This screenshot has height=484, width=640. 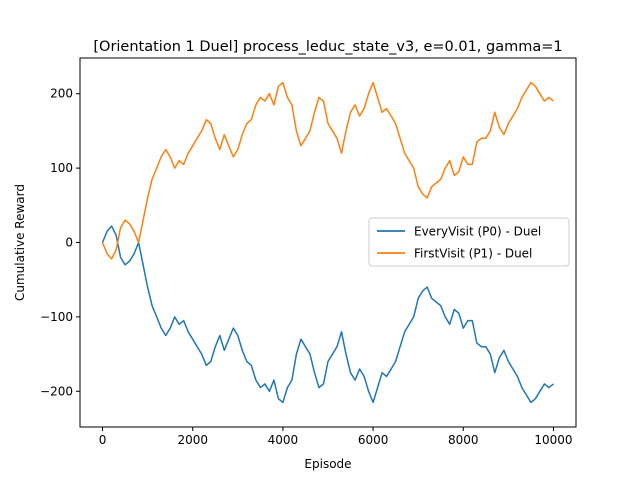 I want to click on x-tick-label: 2000, so click(x=192, y=440).